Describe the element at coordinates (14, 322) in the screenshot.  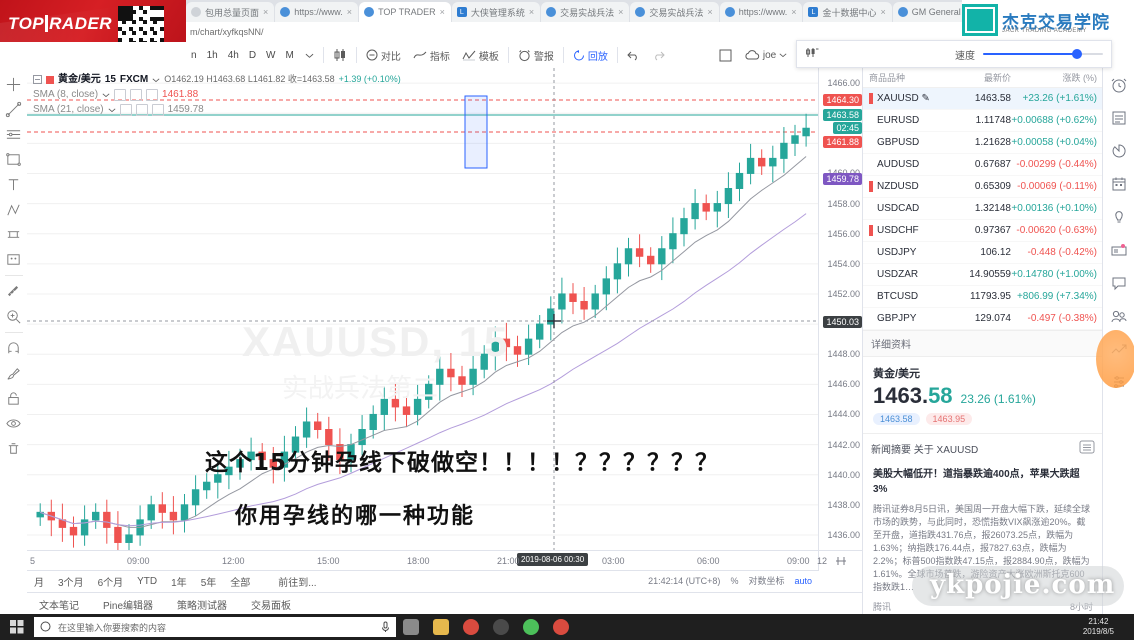
I see `drawing-toolbar` at that location.